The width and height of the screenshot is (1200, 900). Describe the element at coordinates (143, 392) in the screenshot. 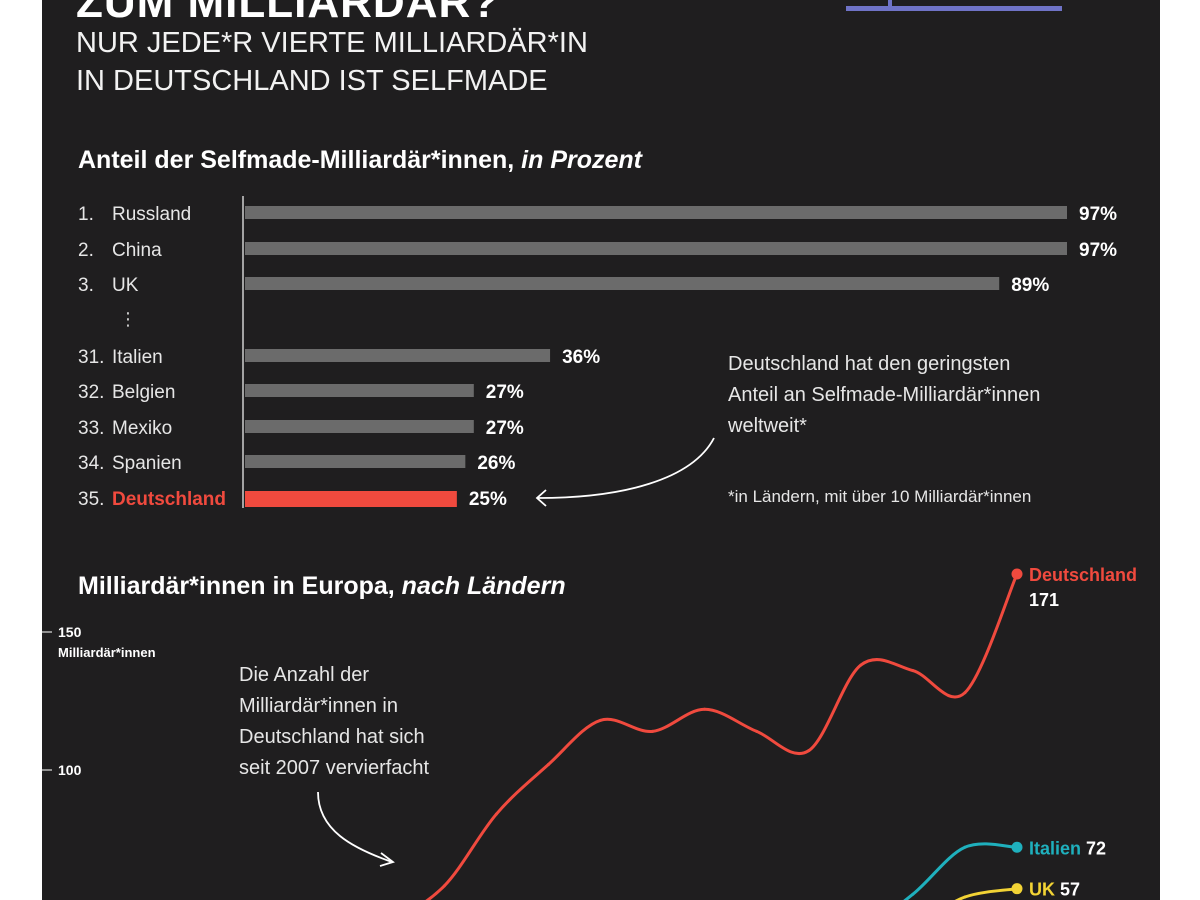

I see `bar-category-label: Belgien` at that location.